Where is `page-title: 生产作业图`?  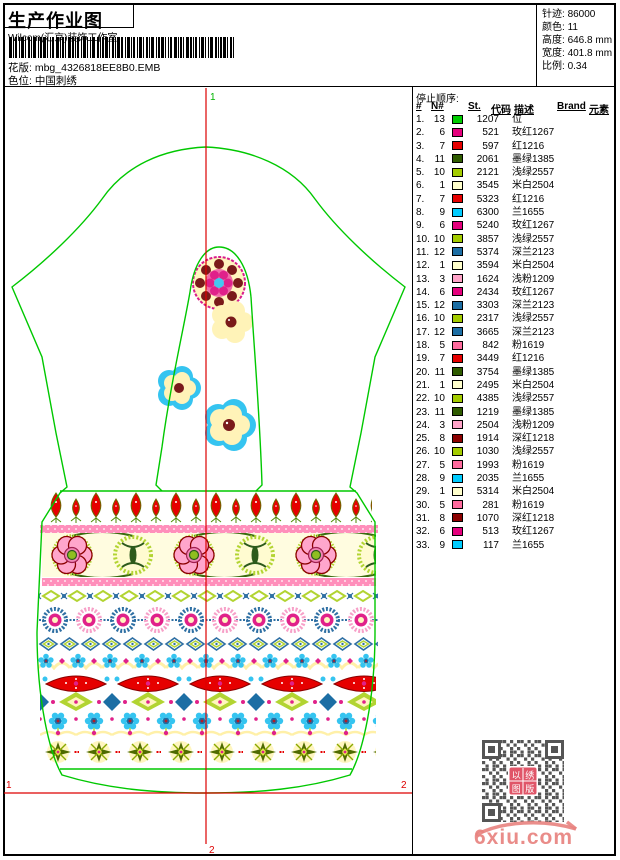 page-title: 生产作业图 is located at coordinates (69, 18).